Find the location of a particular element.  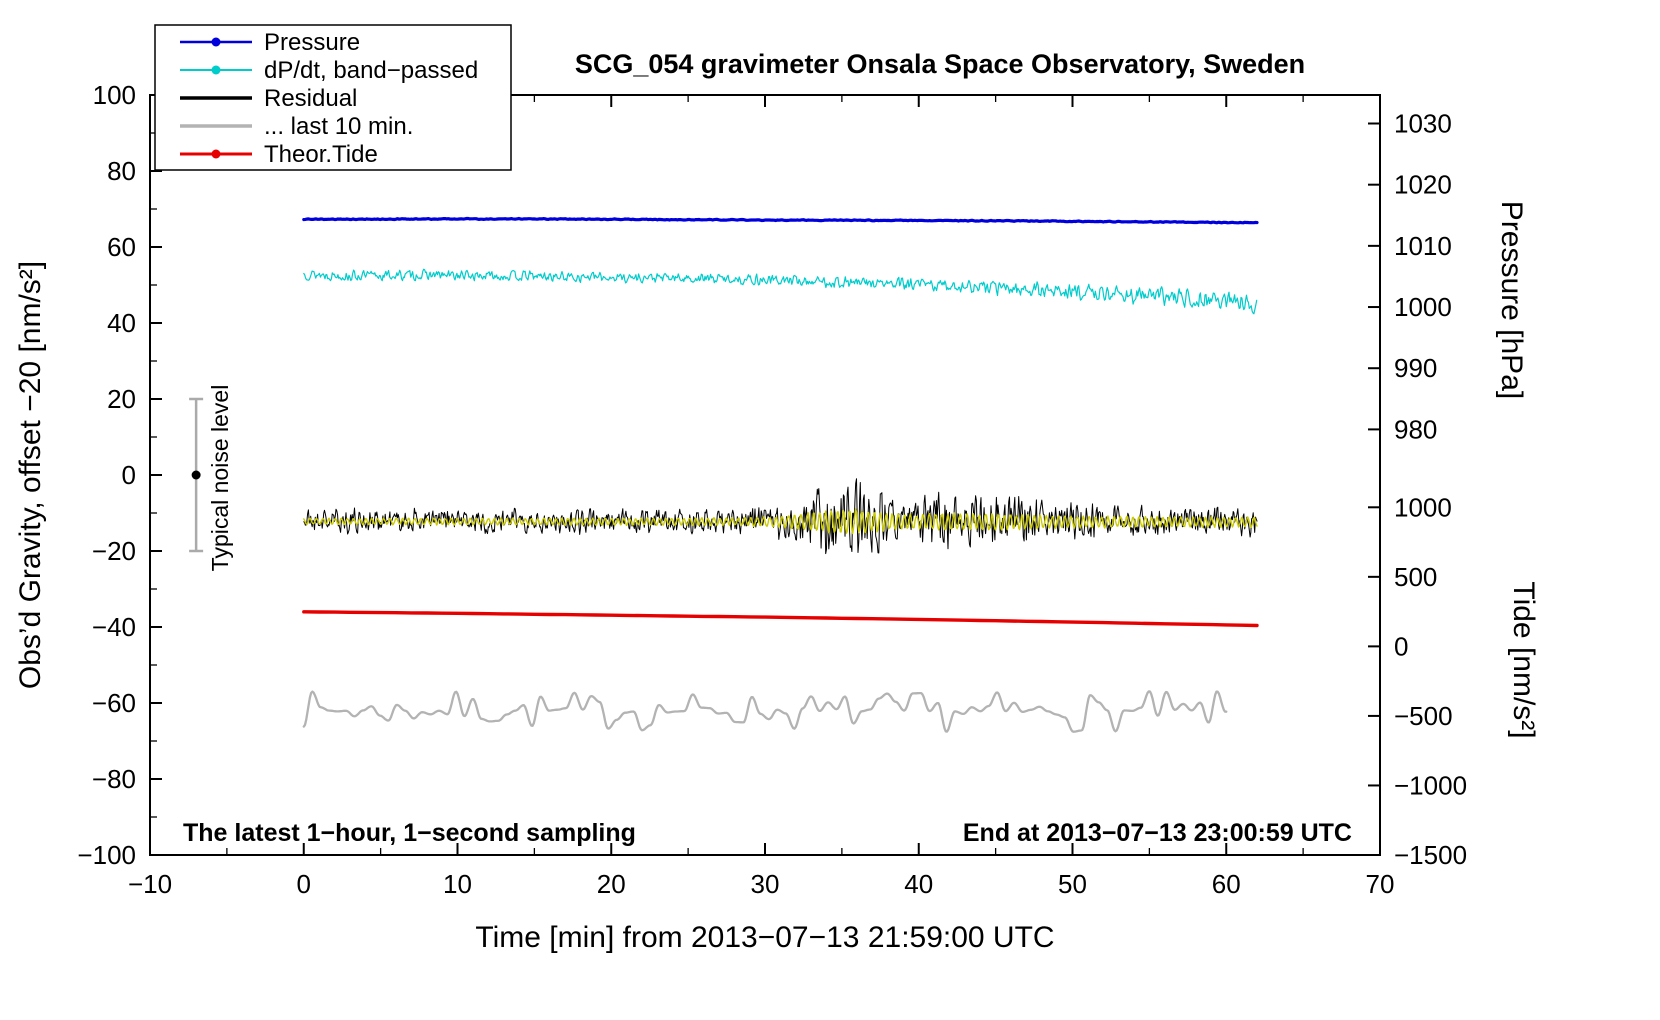

y-axis-label-left: Obs’d Gravity, offset −20 [nm/s²] is located at coordinates (30, 475).